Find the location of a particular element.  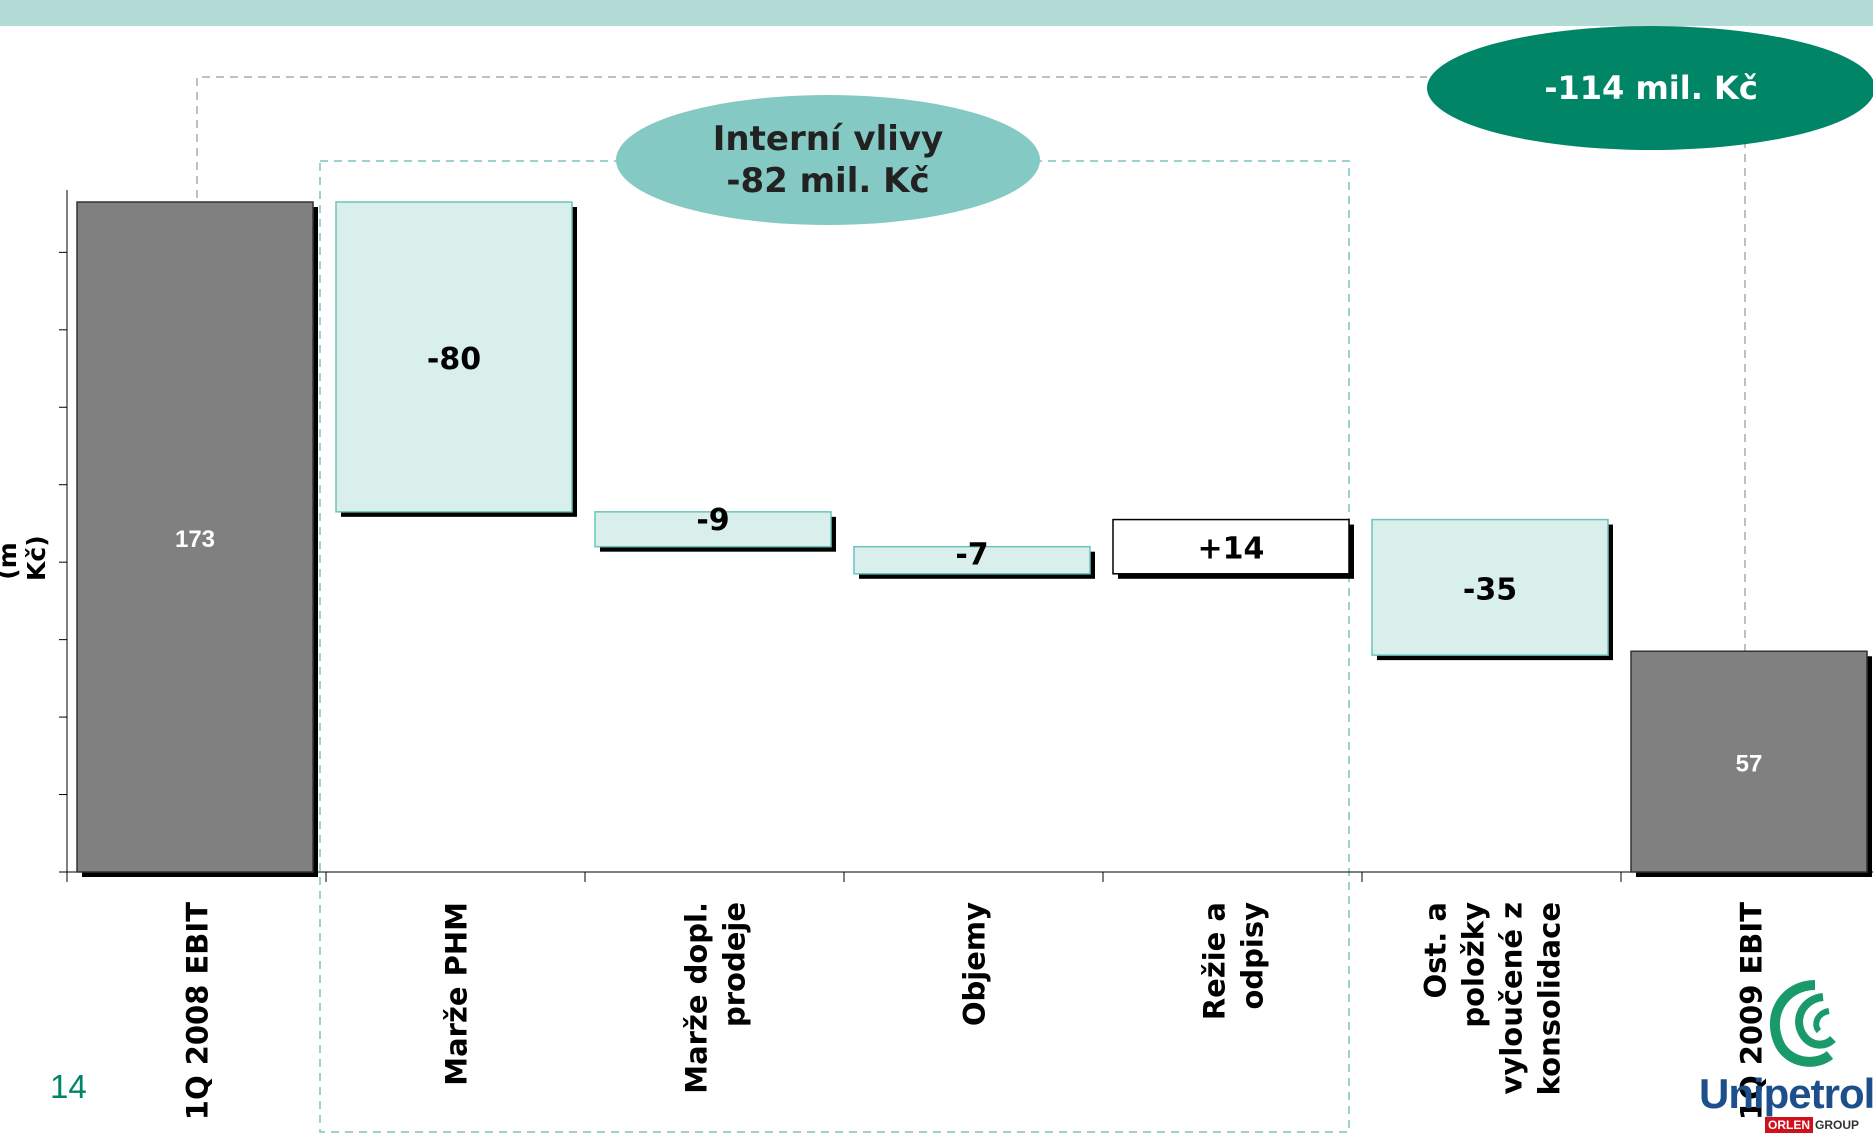

top-band is located at coordinates (936, 13).